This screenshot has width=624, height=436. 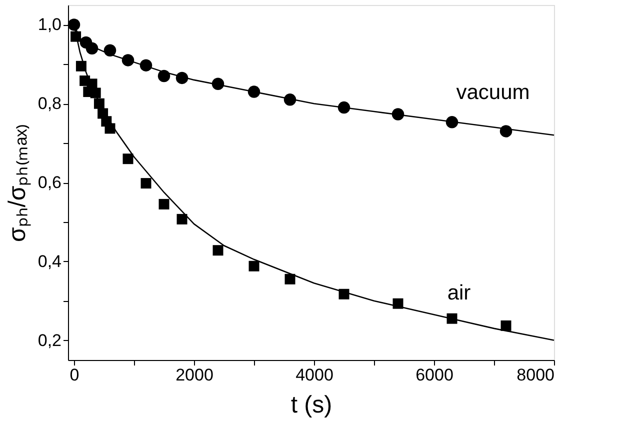 I want to click on y-tick-label: 1,0, so click(x=50, y=24).